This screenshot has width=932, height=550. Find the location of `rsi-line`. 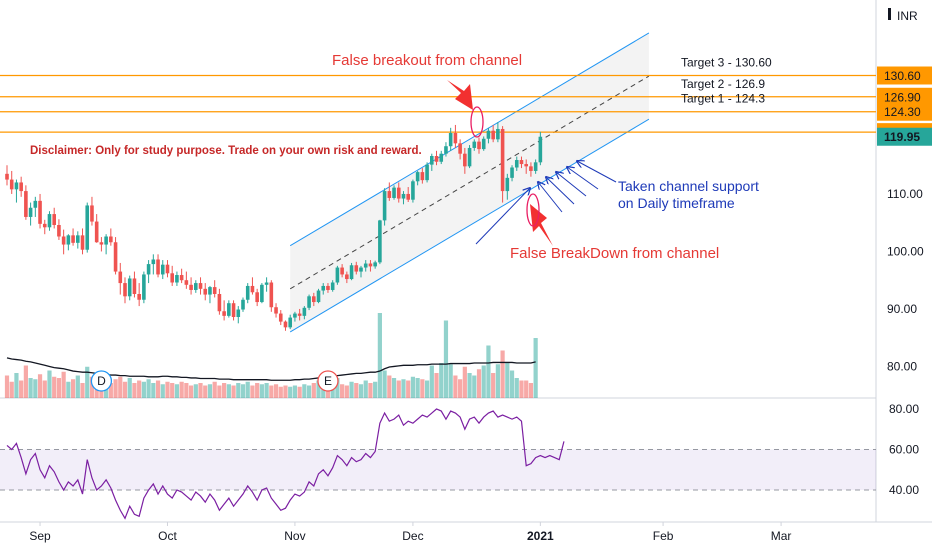

rsi-line is located at coordinates (285, 464).